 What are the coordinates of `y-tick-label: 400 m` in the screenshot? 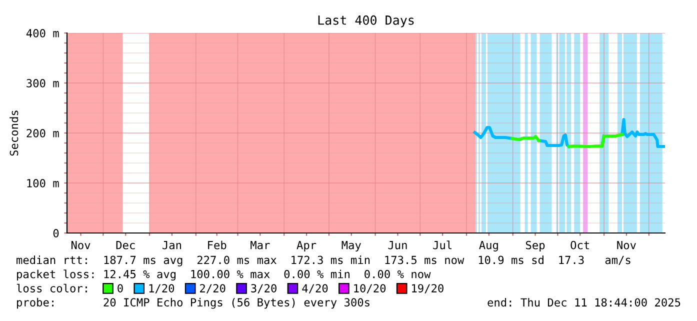 It's located at (42, 33).